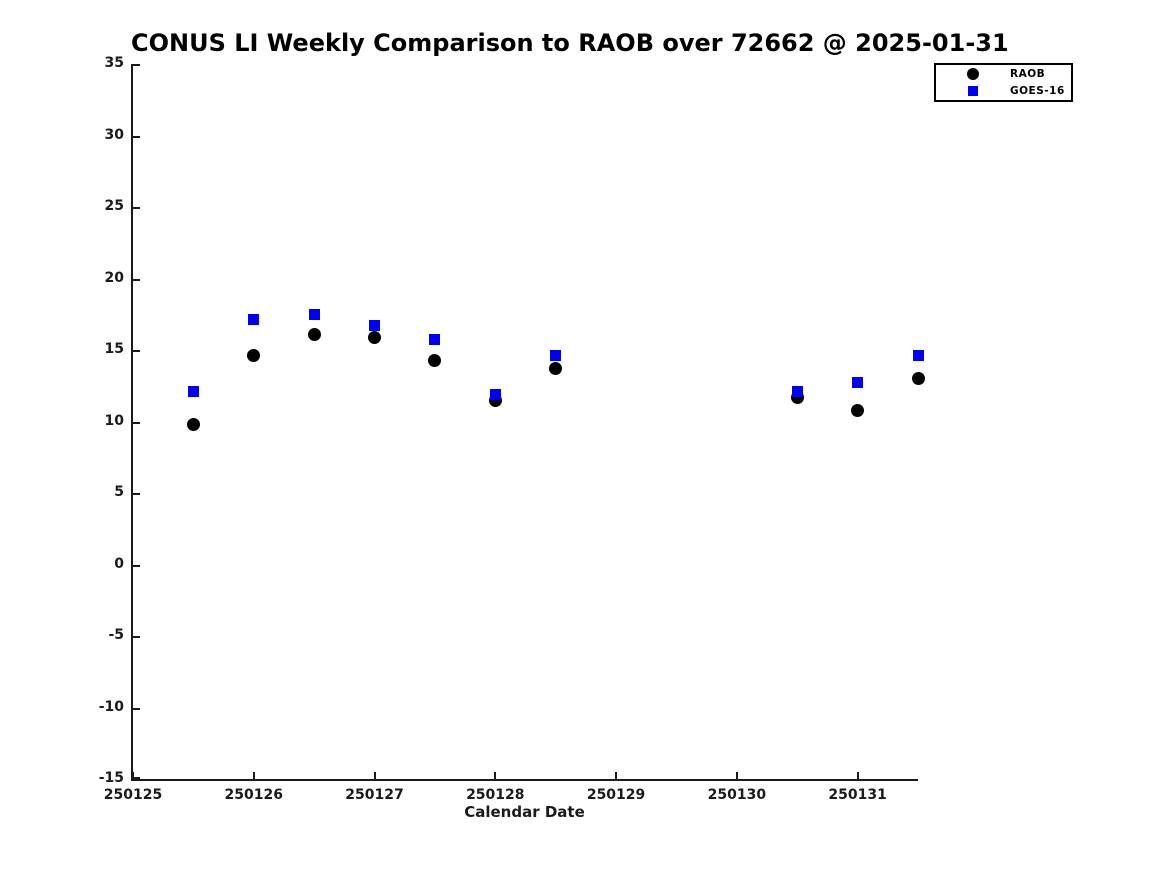 The image size is (1167, 875). What do you see at coordinates (737, 795) in the screenshot?
I see `x-tick-label: 250130` at bounding box center [737, 795].